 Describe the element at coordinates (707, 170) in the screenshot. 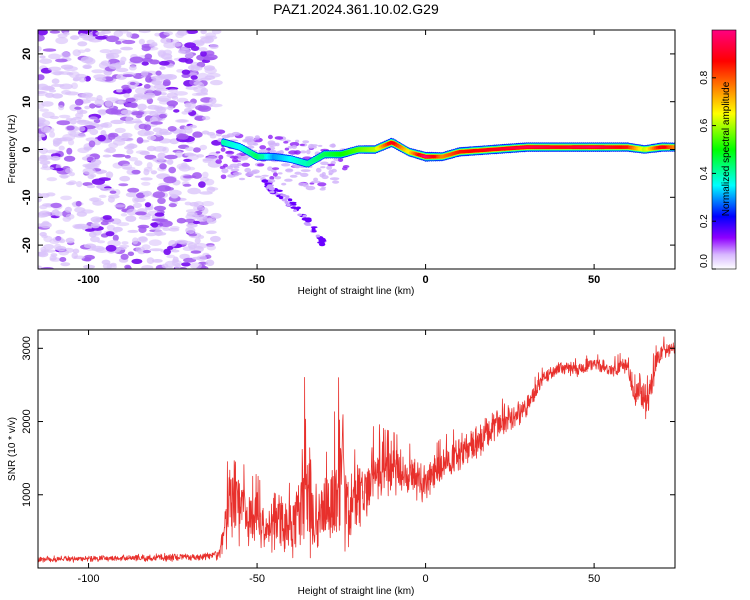

I see `colorbar-ticks: 0.0 0.2 0.4 0.6 0.8` at that location.